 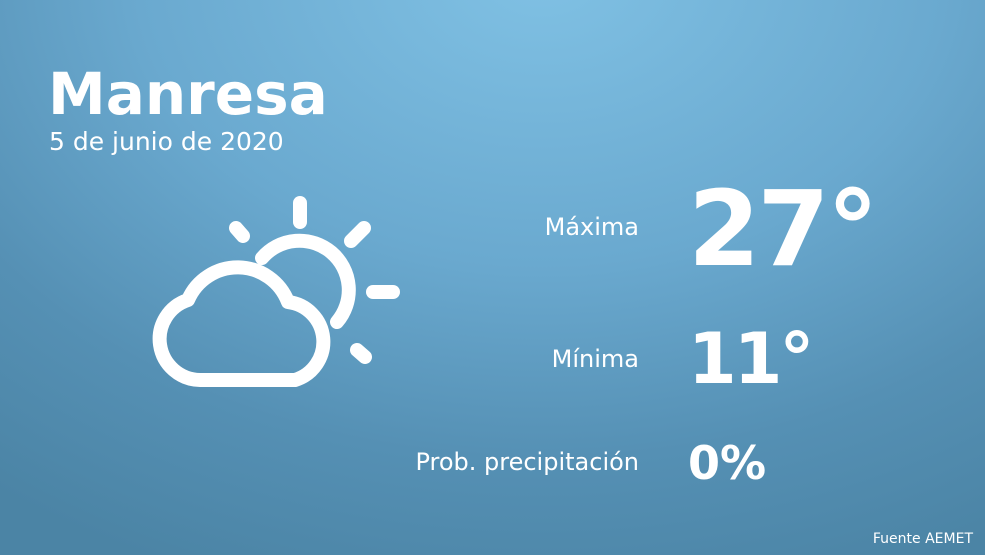 What do you see at coordinates (922, 539) in the screenshot?
I see `source-credit: Fuente AEMET` at bounding box center [922, 539].